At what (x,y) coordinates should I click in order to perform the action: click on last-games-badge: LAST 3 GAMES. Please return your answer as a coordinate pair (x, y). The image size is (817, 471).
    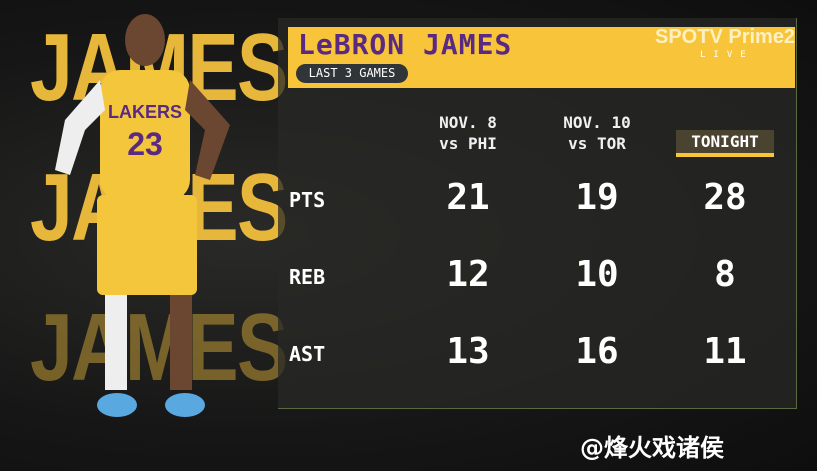
    Looking at the image, I should click on (352, 73).